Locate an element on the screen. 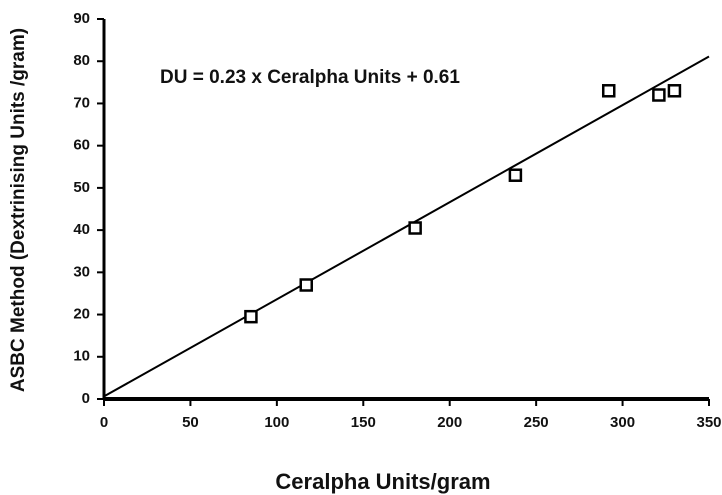  y-tick-label: 80 is located at coordinates (81, 60).